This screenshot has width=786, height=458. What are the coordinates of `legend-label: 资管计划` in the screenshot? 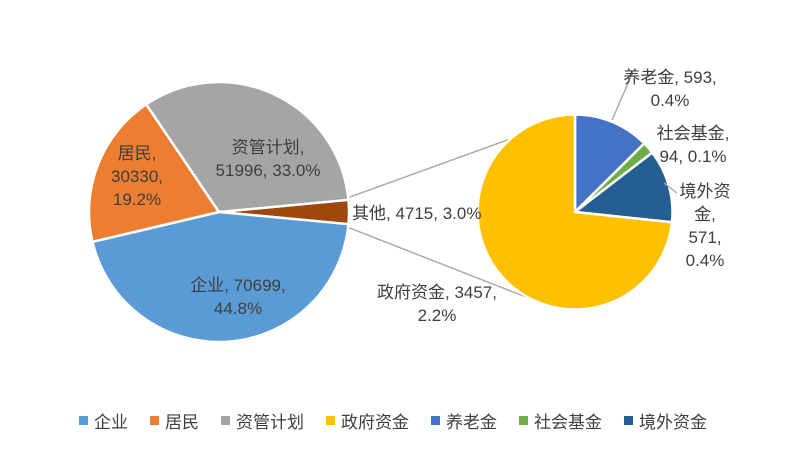 It's located at (270, 422).